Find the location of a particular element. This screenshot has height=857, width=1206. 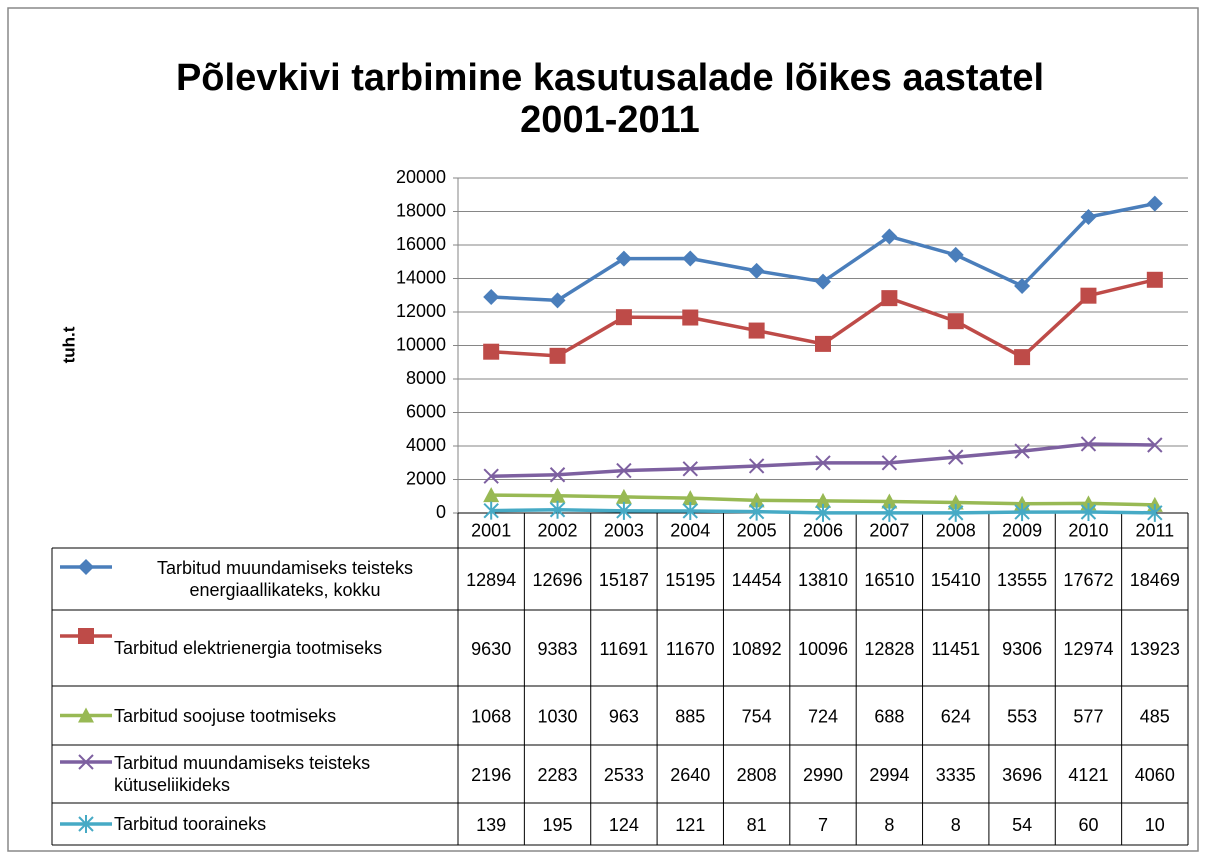

table-value: 2990 is located at coordinates (823, 775).